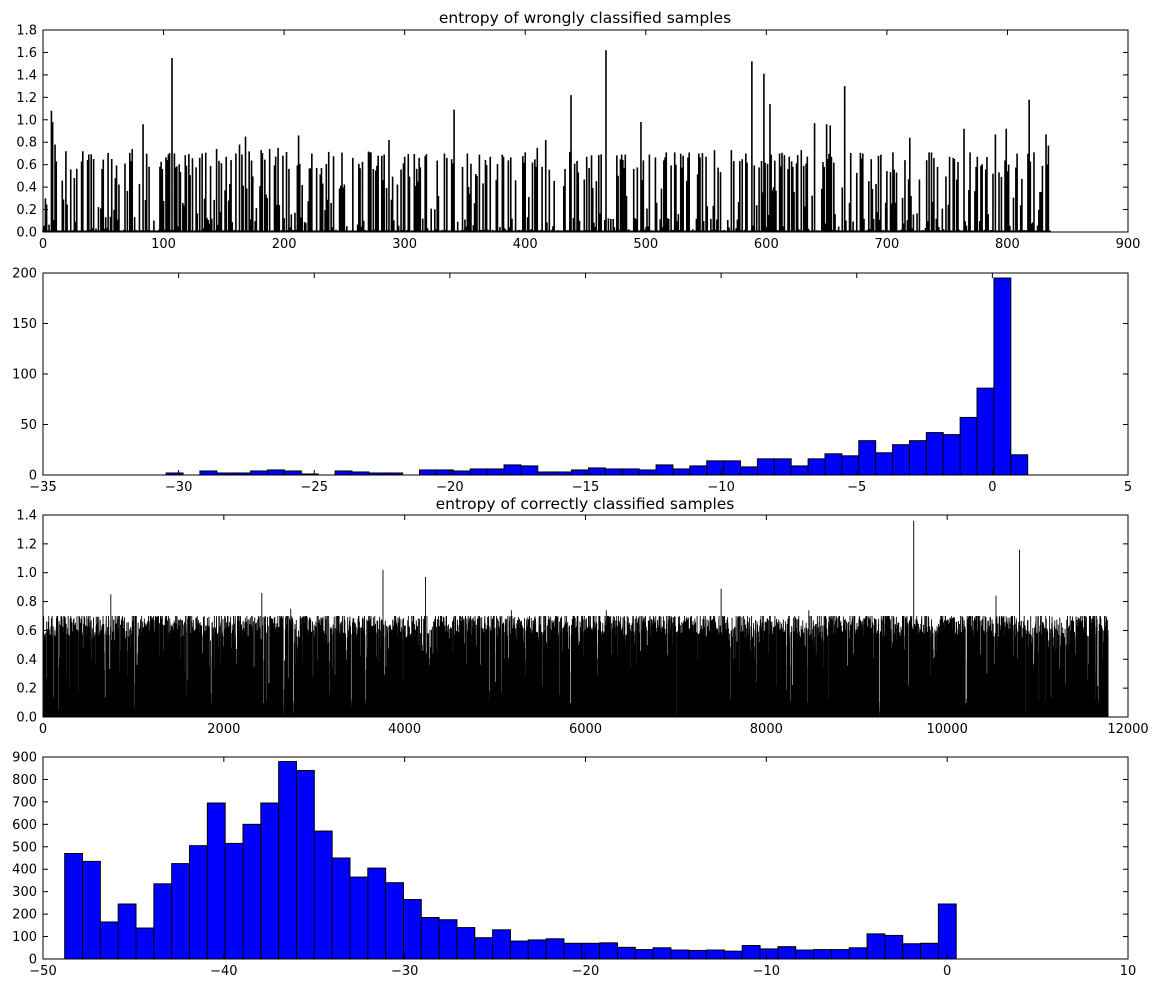 The width and height of the screenshot is (1159, 990). What do you see at coordinates (24, 825) in the screenshot?
I see `y-tick-label: 600` at bounding box center [24, 825].